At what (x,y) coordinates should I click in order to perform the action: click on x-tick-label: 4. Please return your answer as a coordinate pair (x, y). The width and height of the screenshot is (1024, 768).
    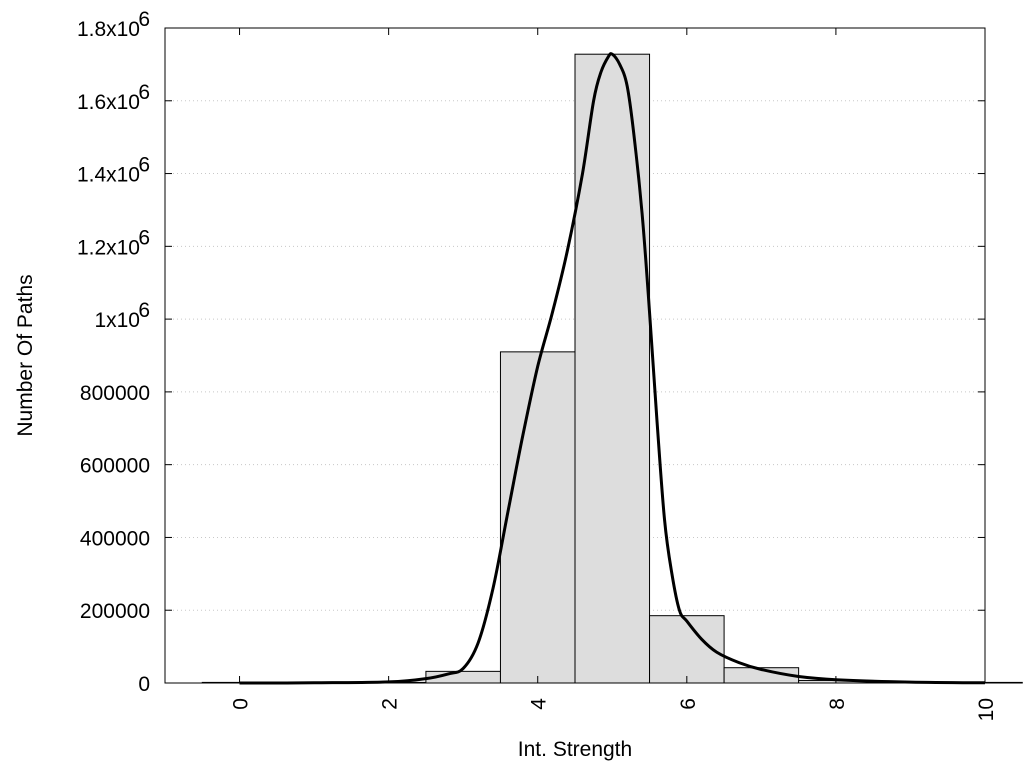
    Looking at the image, I should click on (539, 704).